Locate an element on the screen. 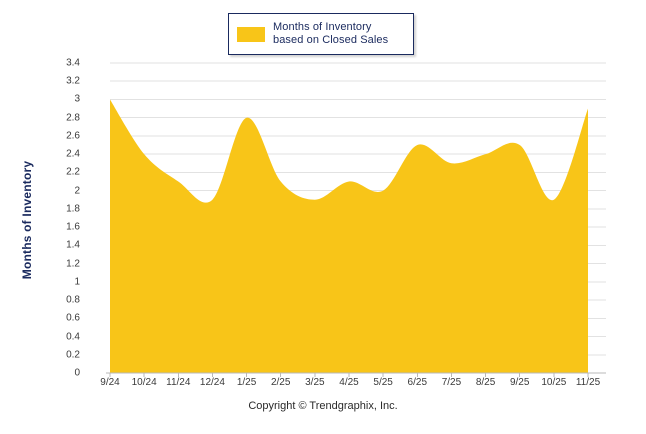 The image size is (646, 434). x-axis-tick-label: 11/25 is located at coordinates (588, 382).